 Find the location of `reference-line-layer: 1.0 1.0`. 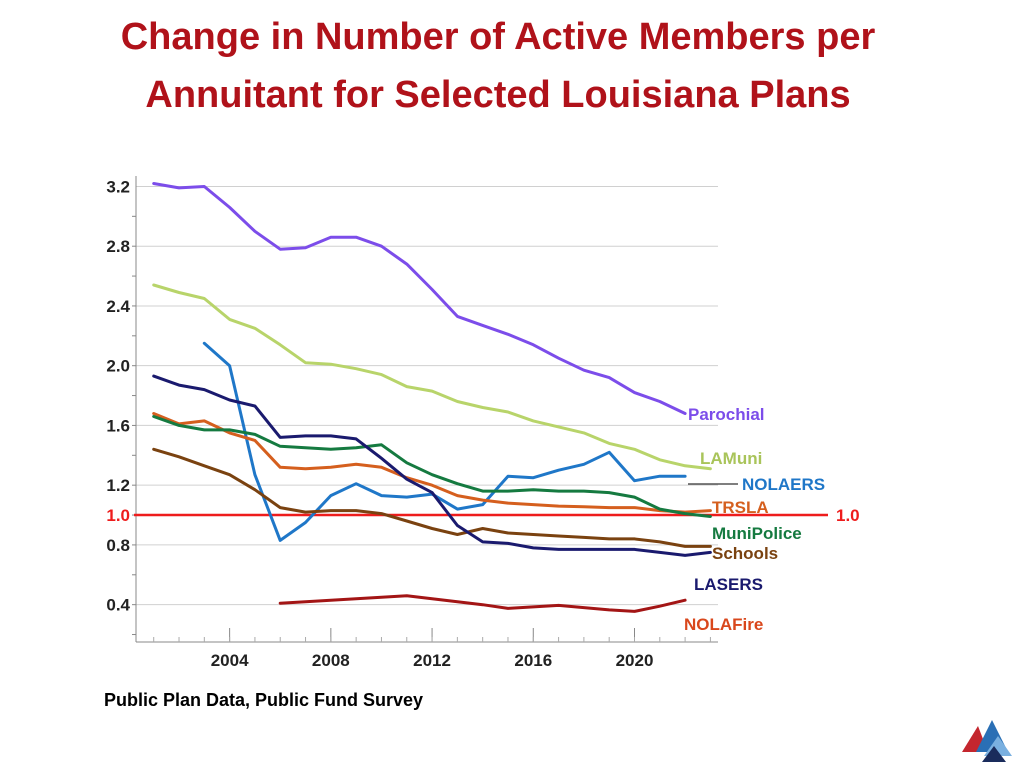

reference-line-layer: 1.0 1.0 is located at coordinates (482, 515).